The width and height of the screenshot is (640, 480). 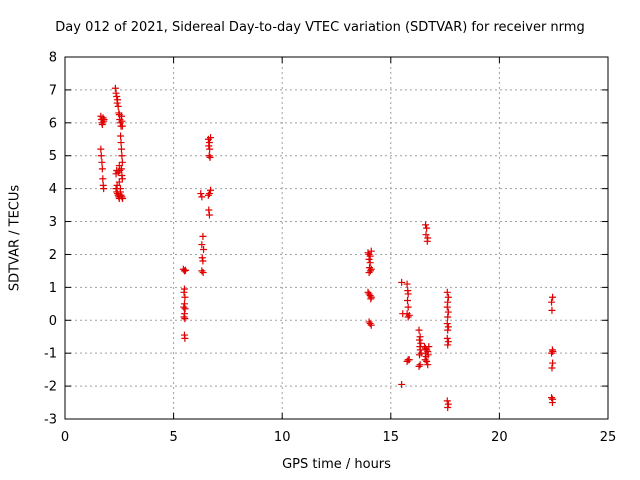 I want to click on y-tick-label: -1, so click(x=50, y=354).